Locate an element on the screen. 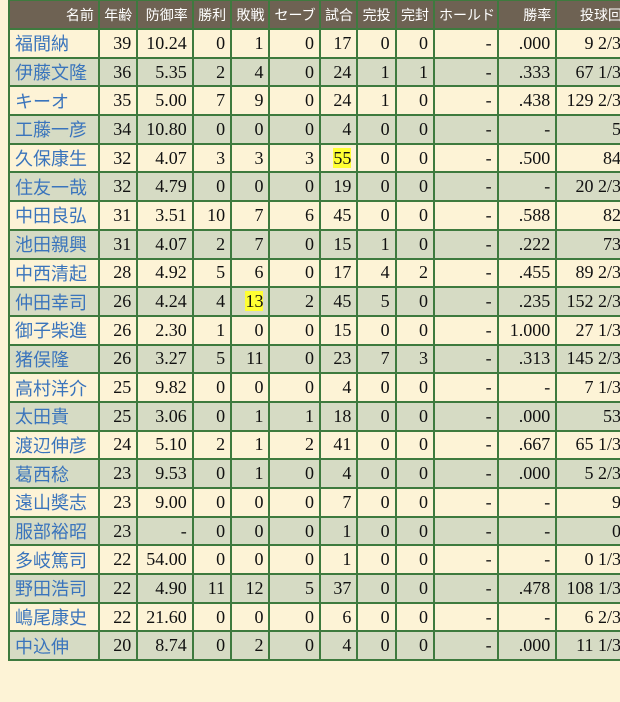  column-header-era: 防御率 is located at coordinates (165, 15).